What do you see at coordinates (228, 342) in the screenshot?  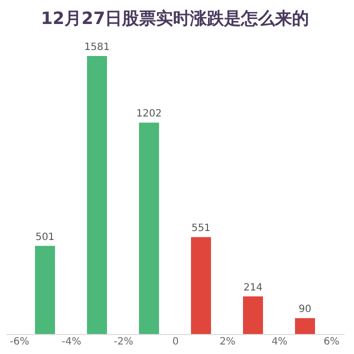 I see `x-tick-label: 2%` at bounding box center [228, 342].